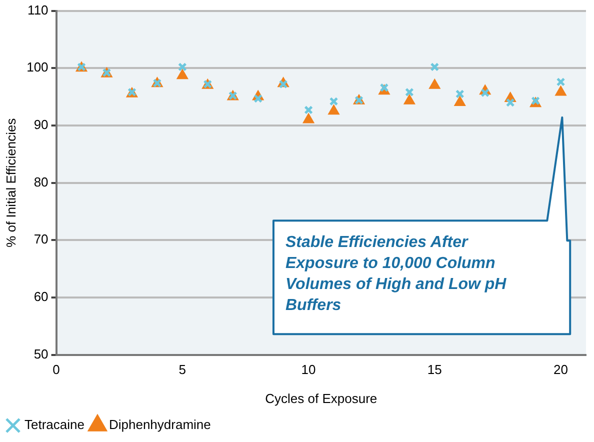 The image size is (594, 442). I want to click on legend-label: Tetracaine, so click(54, 424).